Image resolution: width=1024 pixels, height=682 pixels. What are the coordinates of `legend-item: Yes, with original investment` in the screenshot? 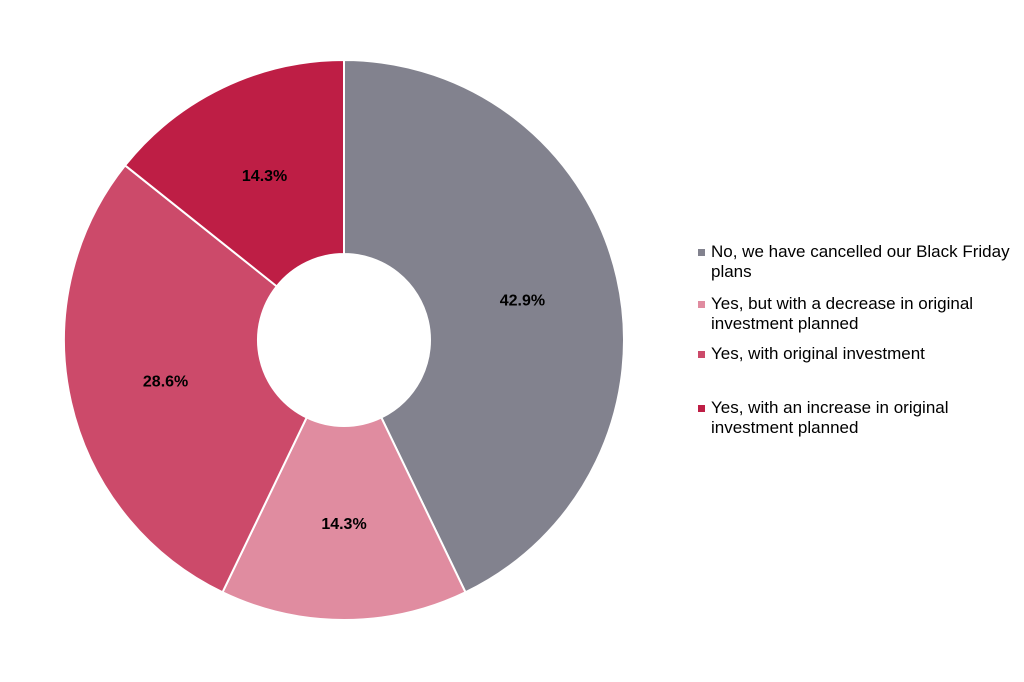 It's located at (858, 354).